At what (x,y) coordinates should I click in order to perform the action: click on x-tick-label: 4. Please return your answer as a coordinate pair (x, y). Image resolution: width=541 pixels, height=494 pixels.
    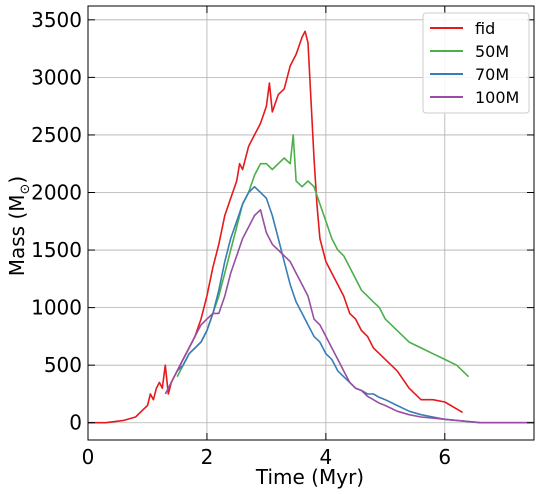
    Looking at the image, I should click on (325, 457).